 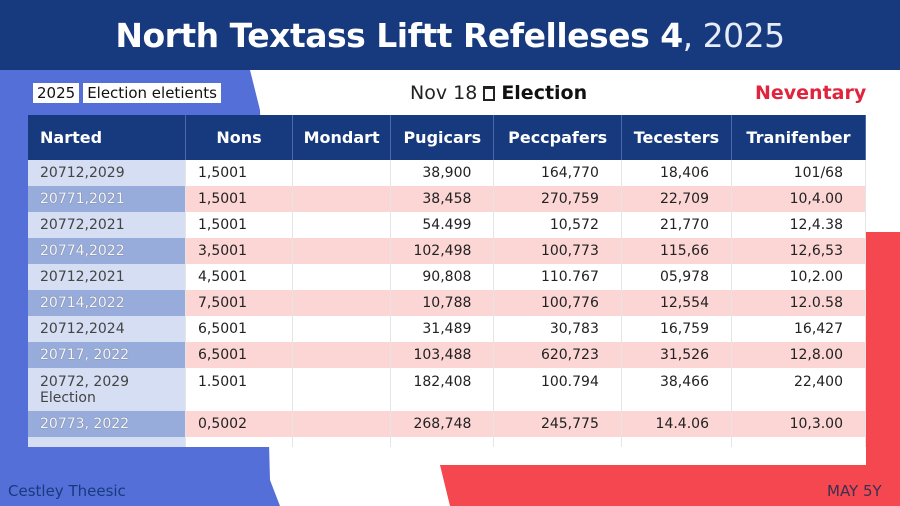 I want to click on table-cell: 38,458, so click(x=442, y=199).